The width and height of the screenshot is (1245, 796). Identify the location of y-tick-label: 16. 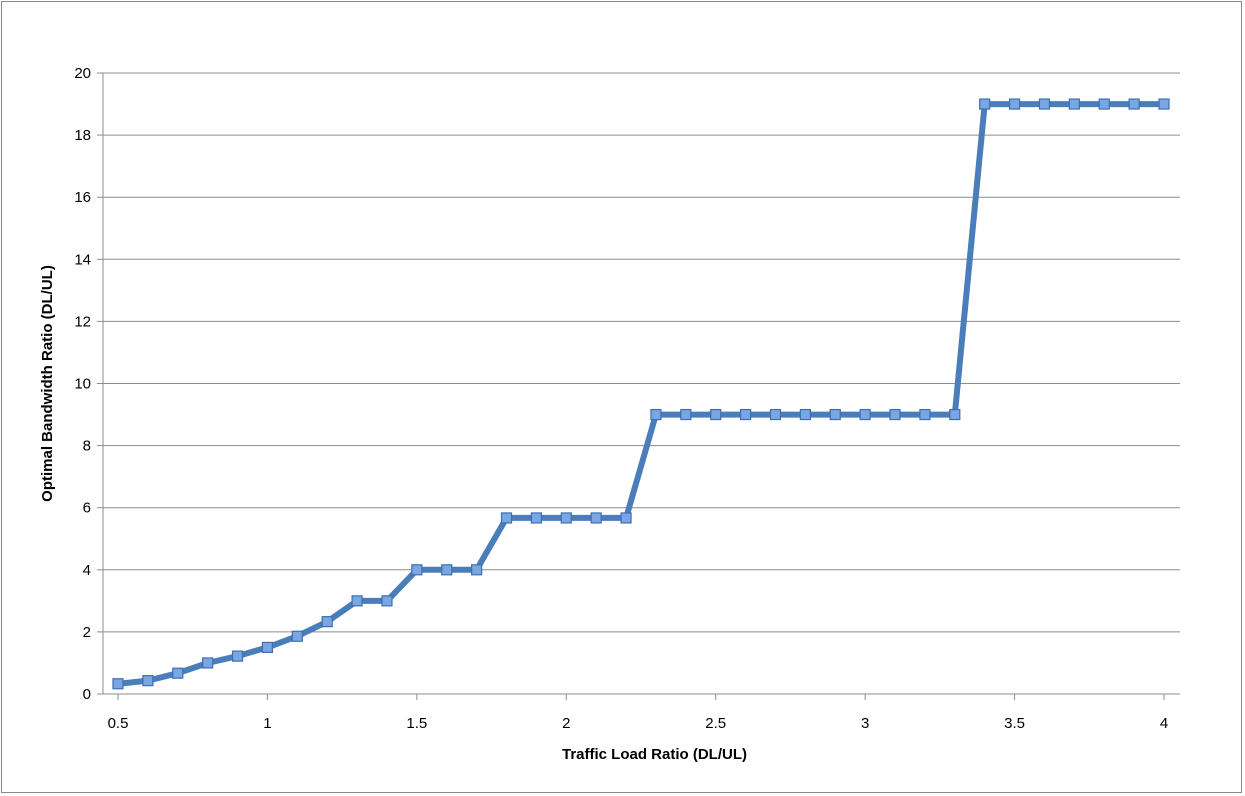
(82, 197).